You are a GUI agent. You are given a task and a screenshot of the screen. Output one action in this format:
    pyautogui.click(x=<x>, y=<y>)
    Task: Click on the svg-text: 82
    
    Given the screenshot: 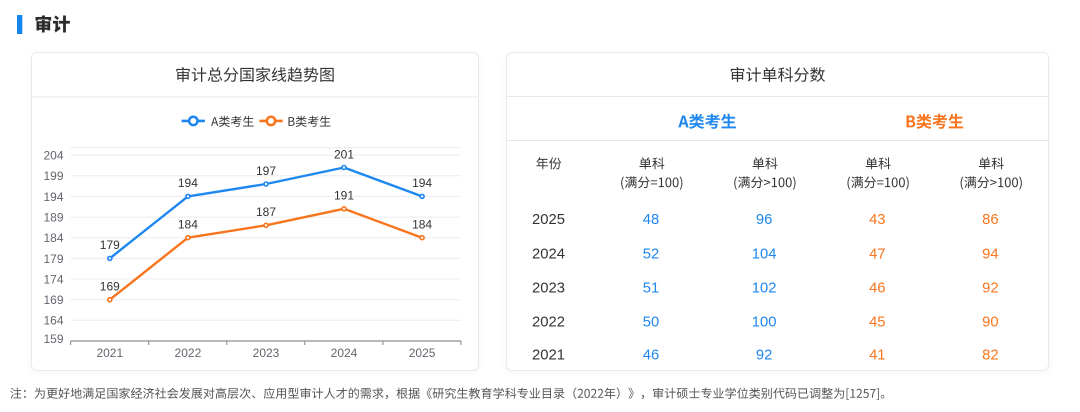 What is the action you would take?
    pyautogui.click(x=990, y=355)
    